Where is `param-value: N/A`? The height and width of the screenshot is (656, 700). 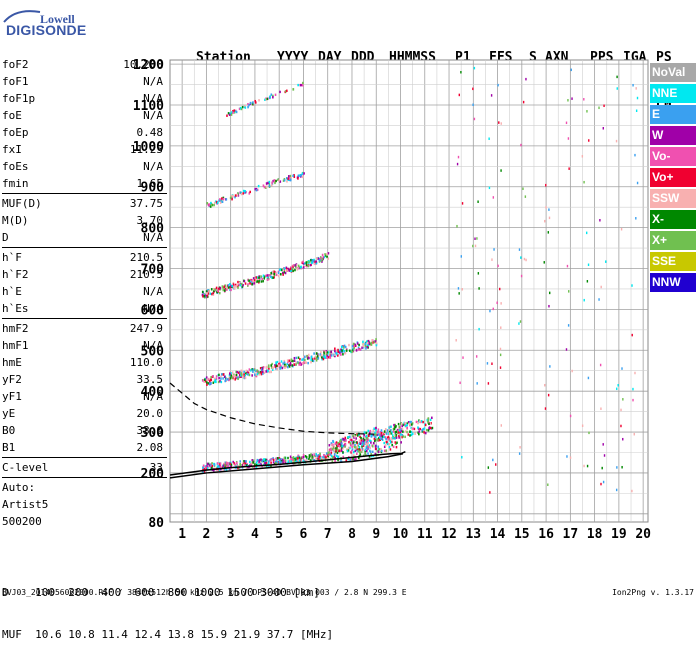 param-value: N/A is located at coordinates (153, 396).